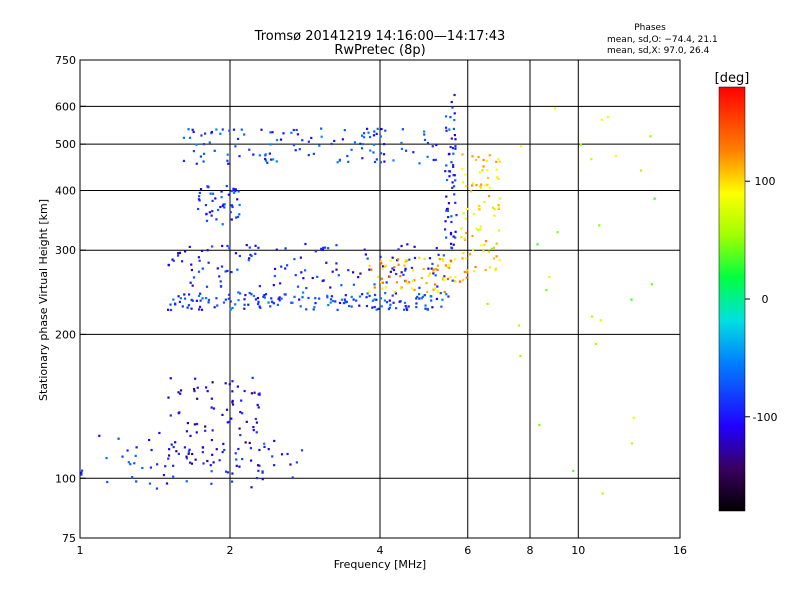 The height and width of the screenshot is (600, 800). I want to click on x-tick-label: 16, so click(680, 550).